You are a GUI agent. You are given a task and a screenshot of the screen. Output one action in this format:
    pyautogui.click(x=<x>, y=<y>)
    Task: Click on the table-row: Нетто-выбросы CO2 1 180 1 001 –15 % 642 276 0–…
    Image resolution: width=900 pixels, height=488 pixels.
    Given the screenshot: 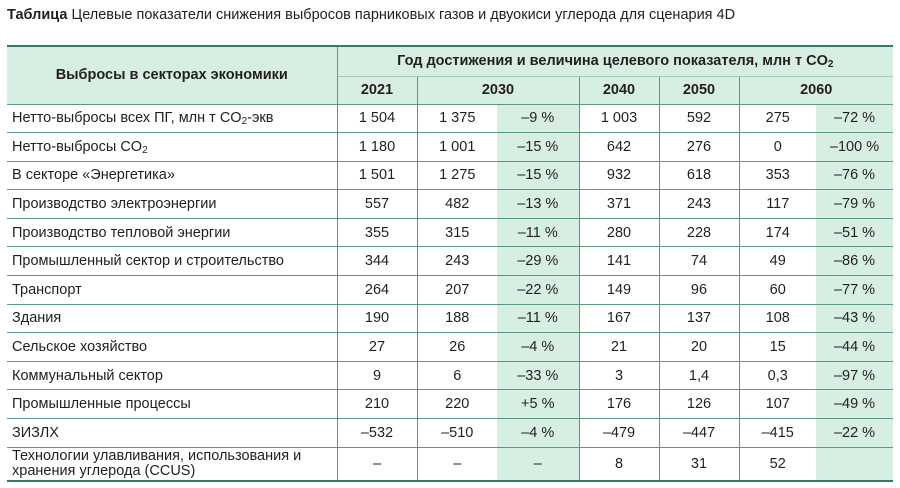 What is the action you would take?
    pyautogui.click(x=450, y=147)
    